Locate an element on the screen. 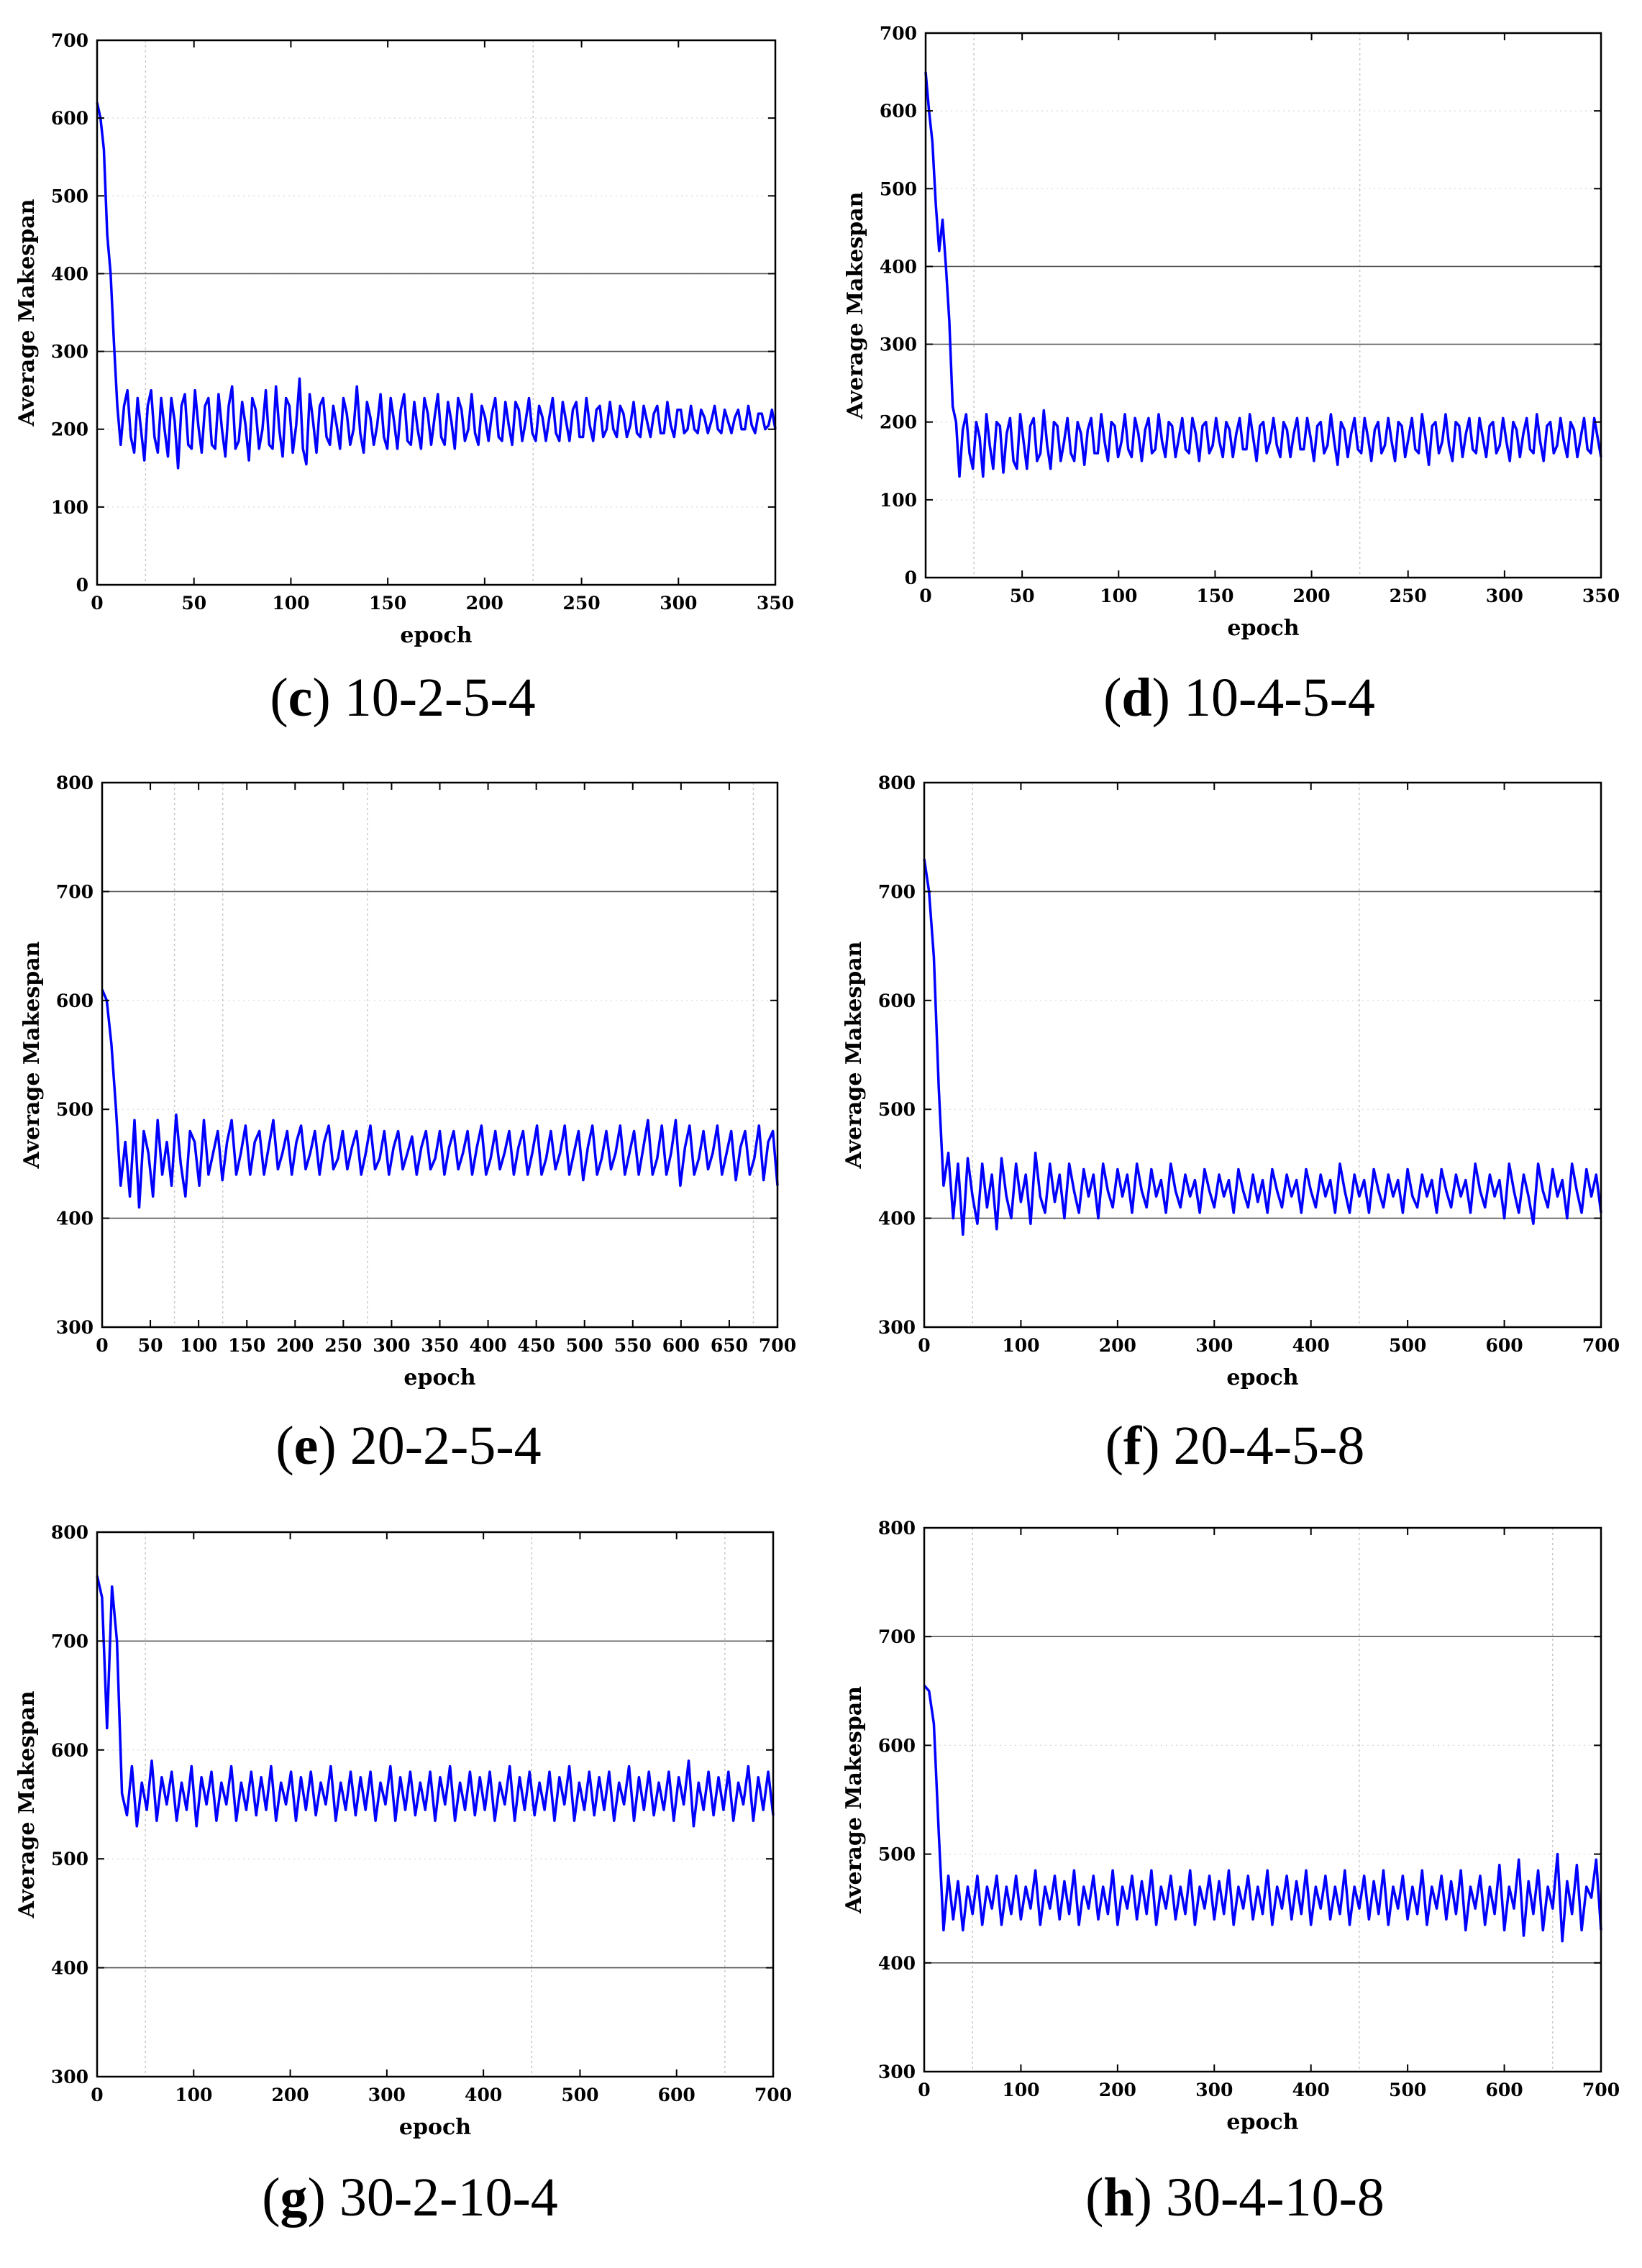  caption-letter: f is located at coordinates (1133, 1446).